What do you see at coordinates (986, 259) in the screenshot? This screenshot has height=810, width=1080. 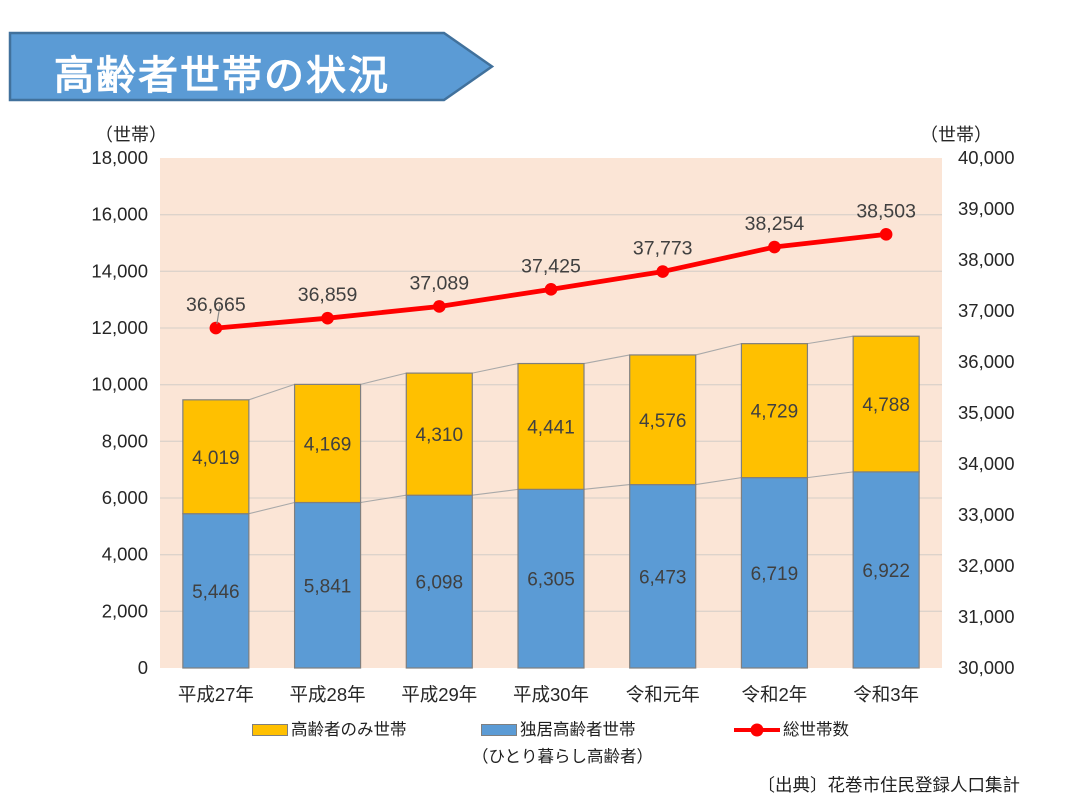 I see `right-axis-tick: 38,000` at bounding box center [986, 259].